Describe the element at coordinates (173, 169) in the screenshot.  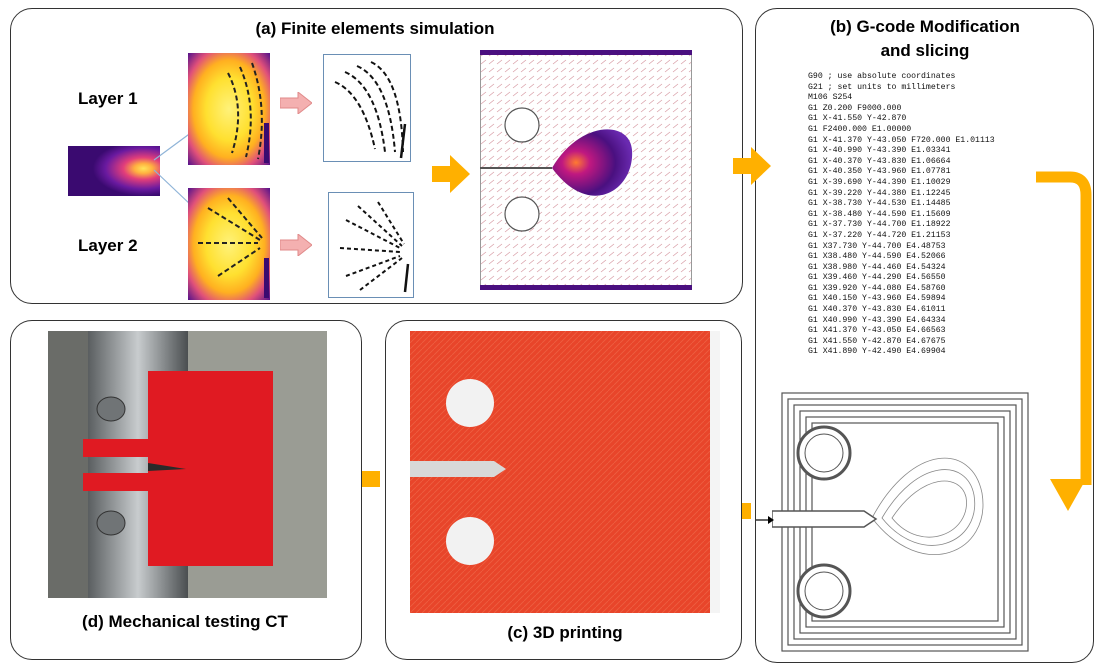
I see `zoom-connector-lines` at that location.